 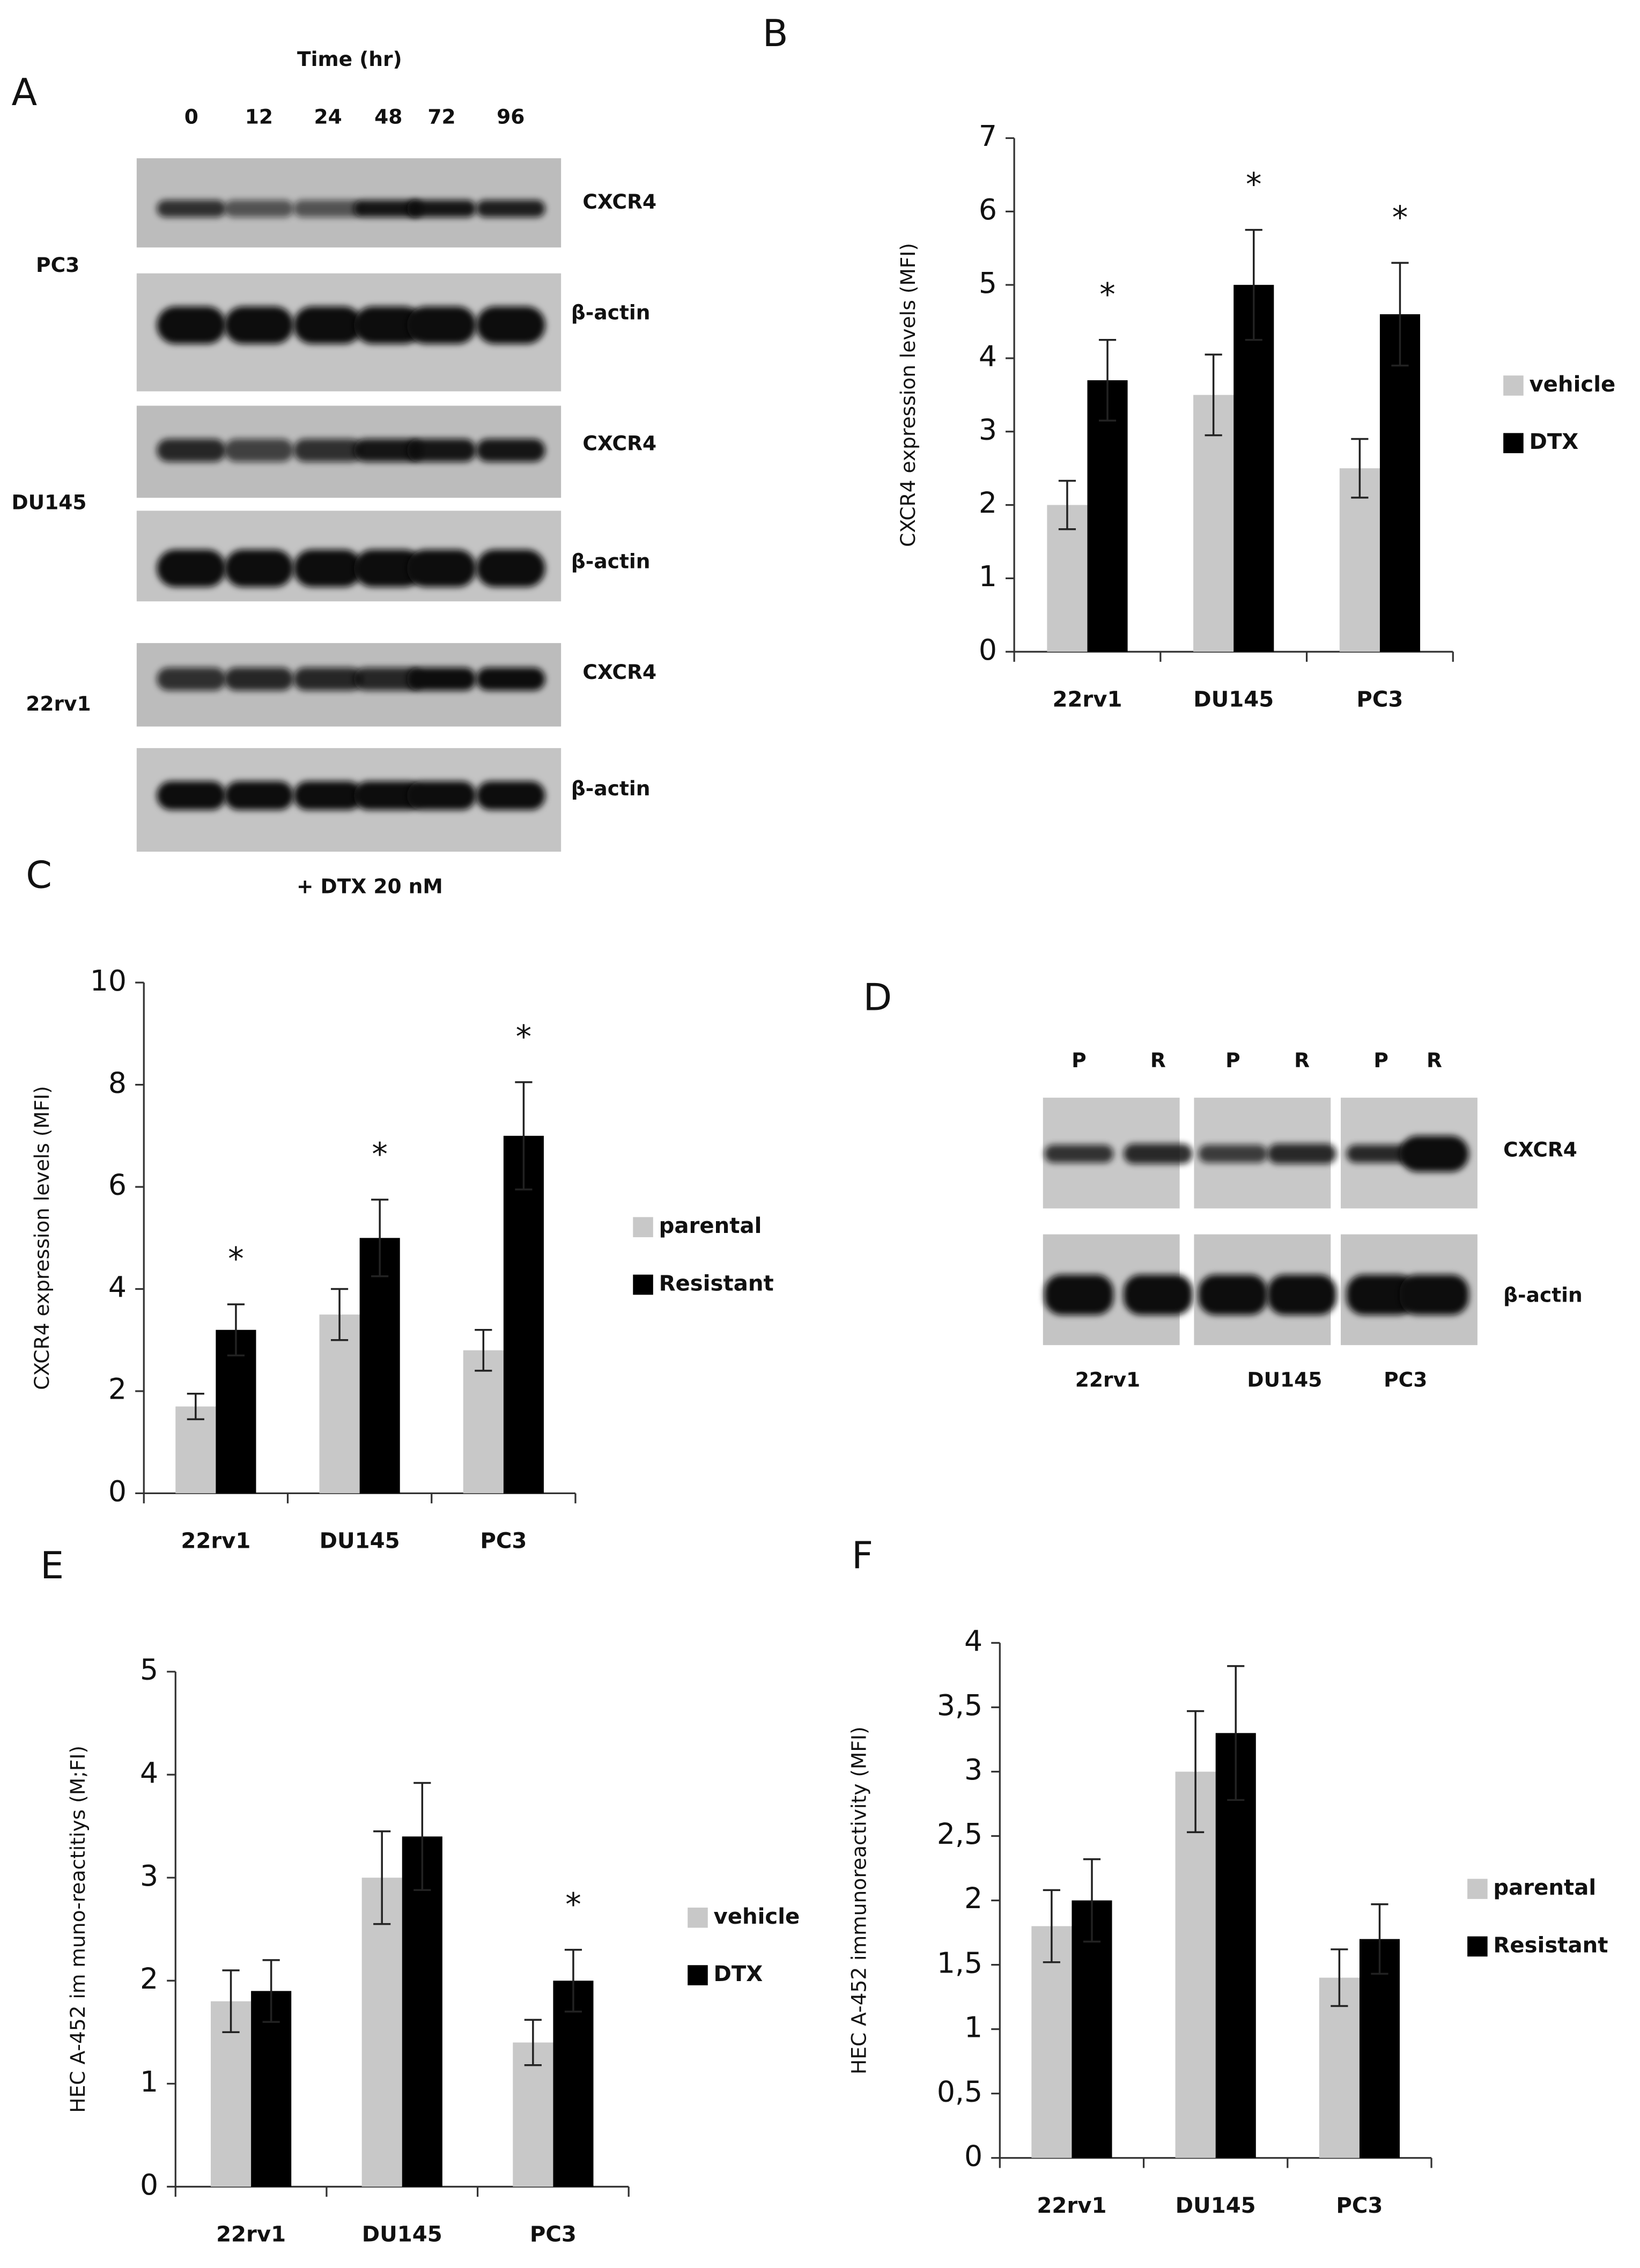 What do you see at coordinates (960, 1705) in the screenshot?
I see `y-tick-label: 3,5` at bounding box center [960, 1705].